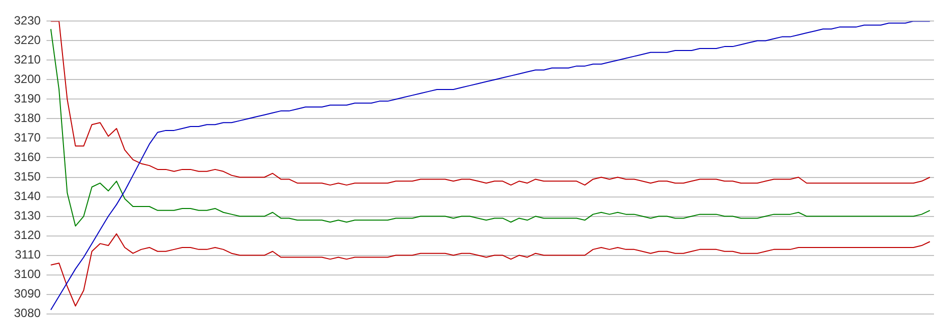 This screenshot has width=950, height=335. What do you see at coordinates (28, 255) in the screenshot?
I see `y-tick-label: 3110` at bounding box center [28, 255].